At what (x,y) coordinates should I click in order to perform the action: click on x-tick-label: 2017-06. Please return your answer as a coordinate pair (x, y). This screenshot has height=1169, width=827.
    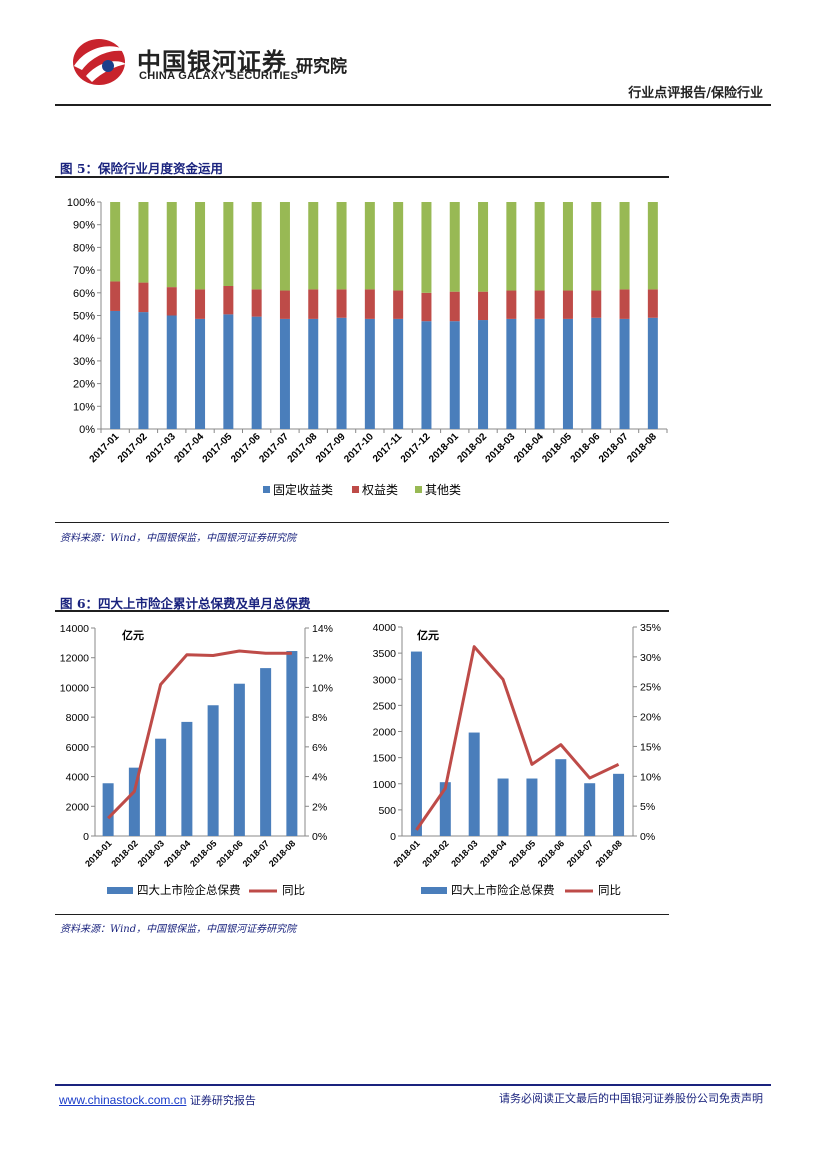
    Looking at the image, I should click on (246, 448).